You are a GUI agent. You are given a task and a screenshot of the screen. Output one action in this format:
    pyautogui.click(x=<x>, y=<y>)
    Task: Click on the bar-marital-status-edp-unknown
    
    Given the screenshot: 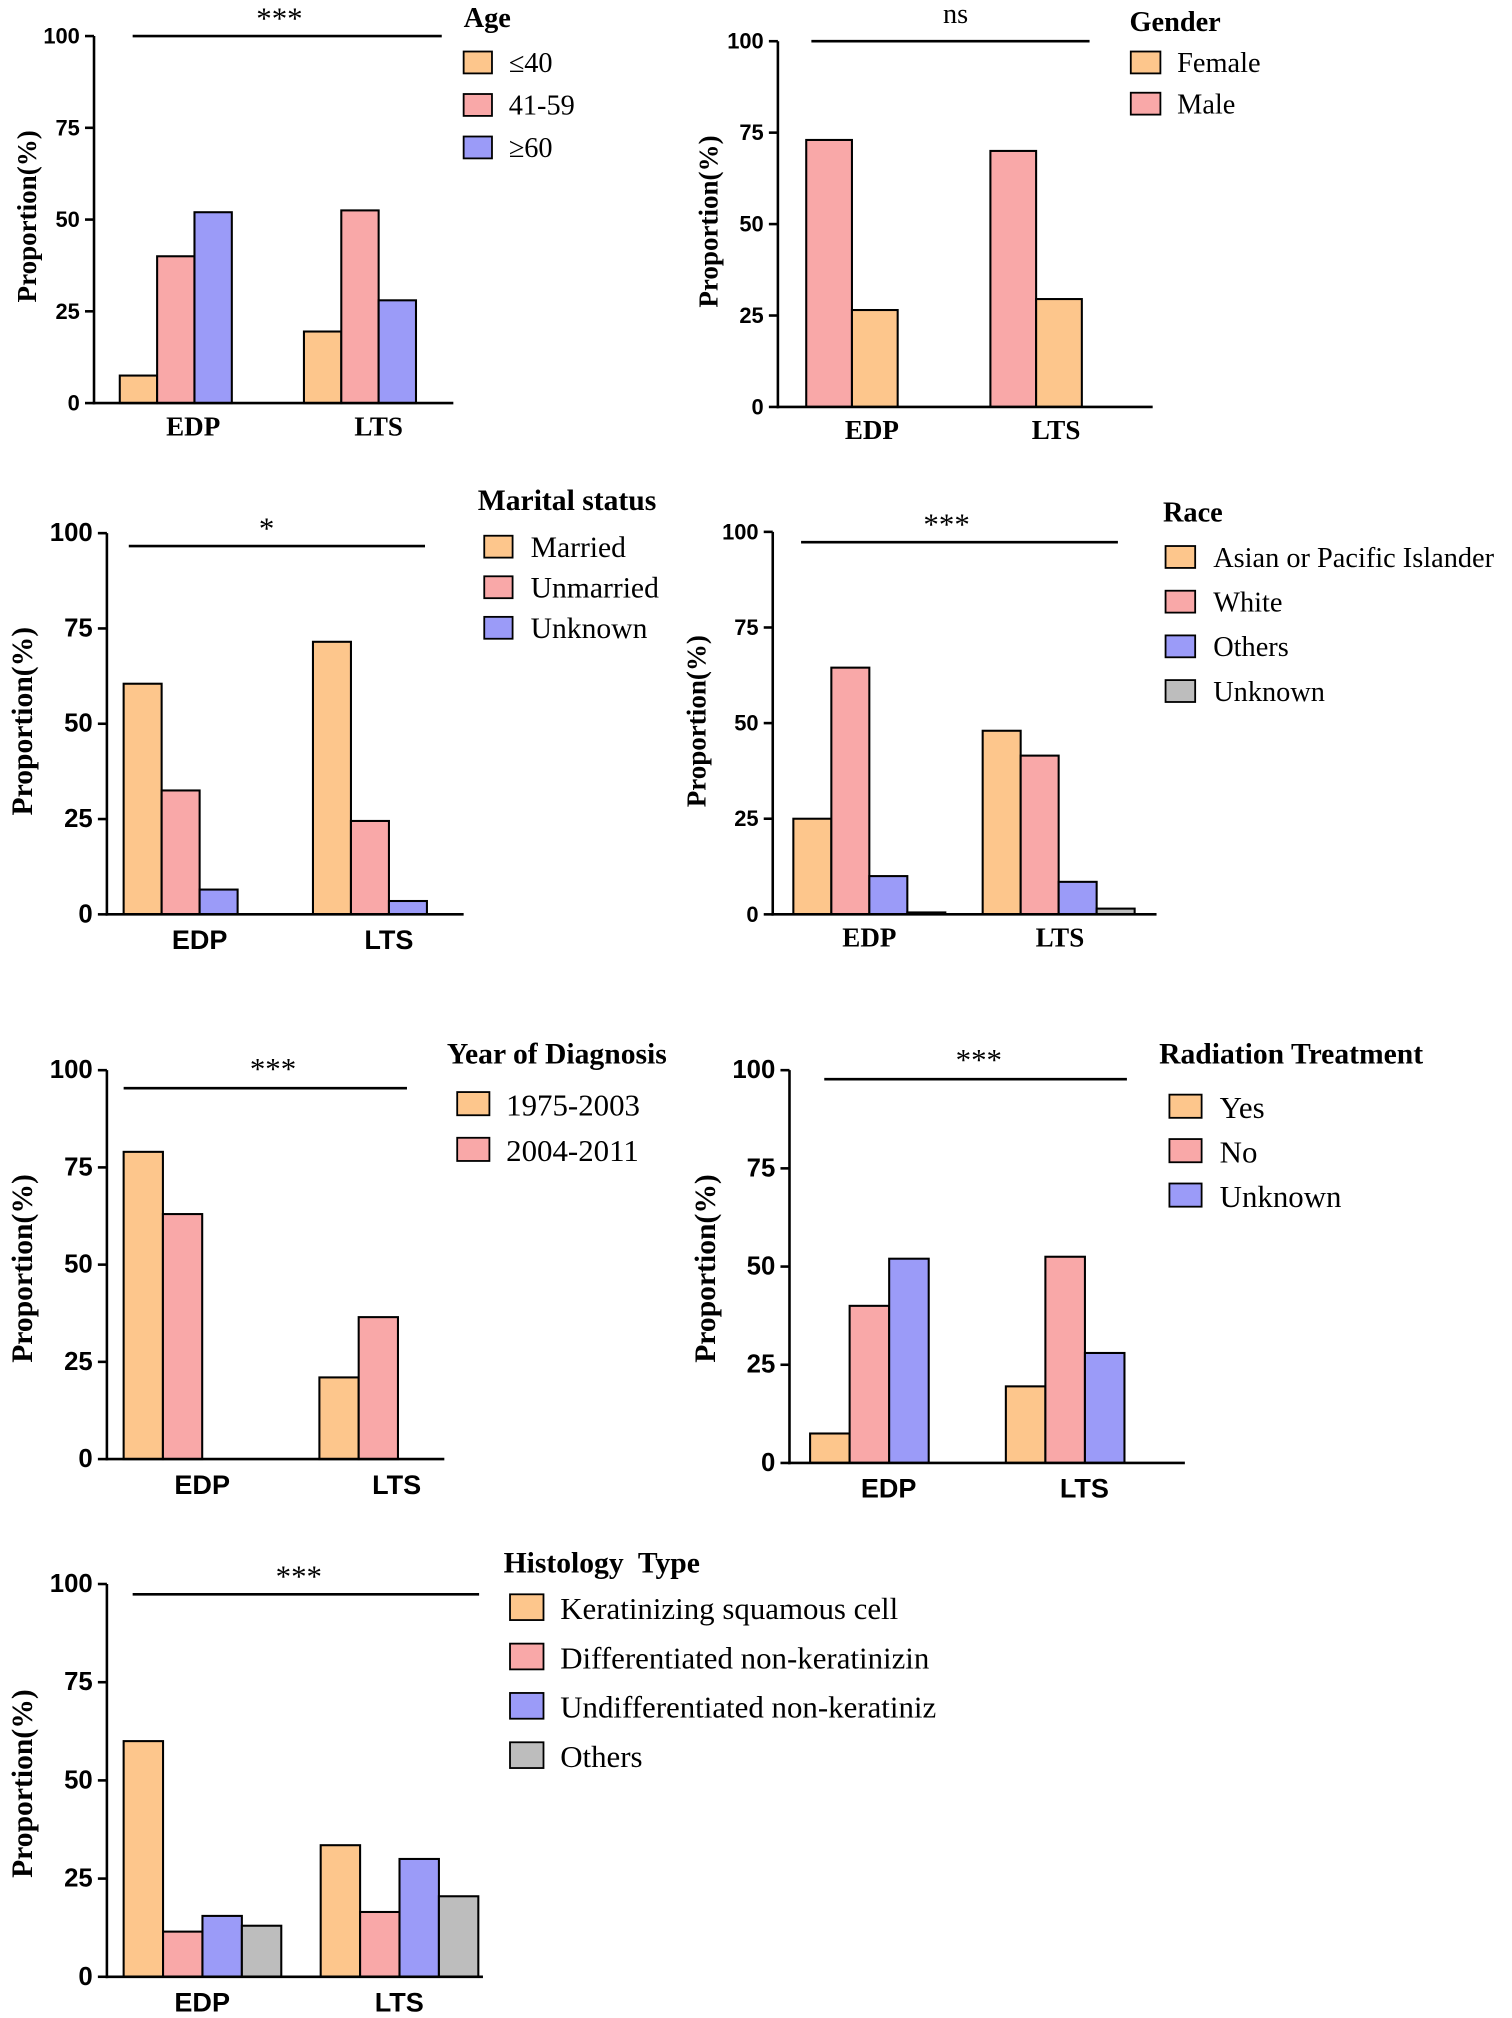 What is the action you would take?
    pyautogui.click(x=218, y=902)
    